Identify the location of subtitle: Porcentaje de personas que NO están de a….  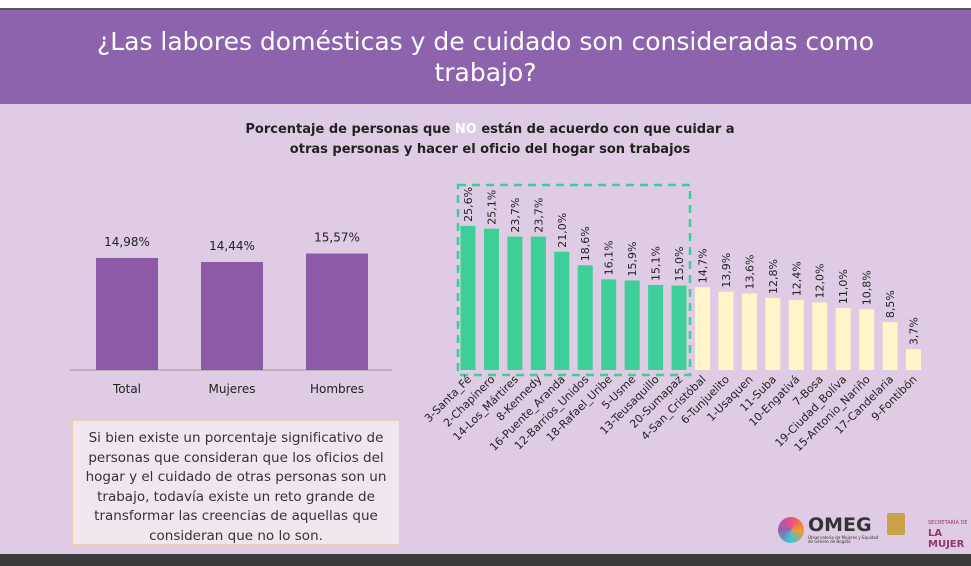
(490, 139).